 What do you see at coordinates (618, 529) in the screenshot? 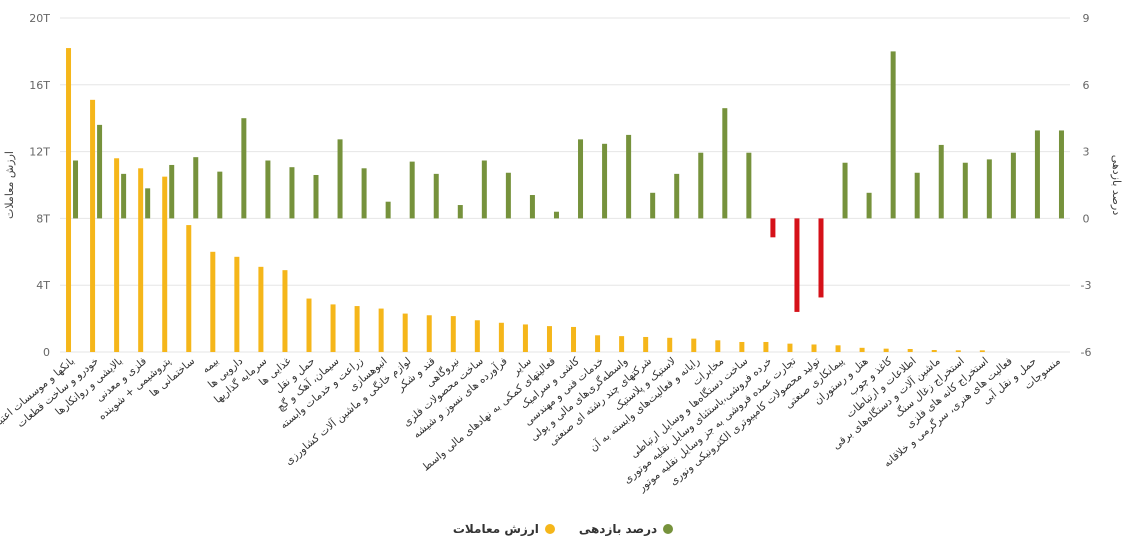
I see `legend-return-label: درصد بازدهی` at bounding box center [618, 529].